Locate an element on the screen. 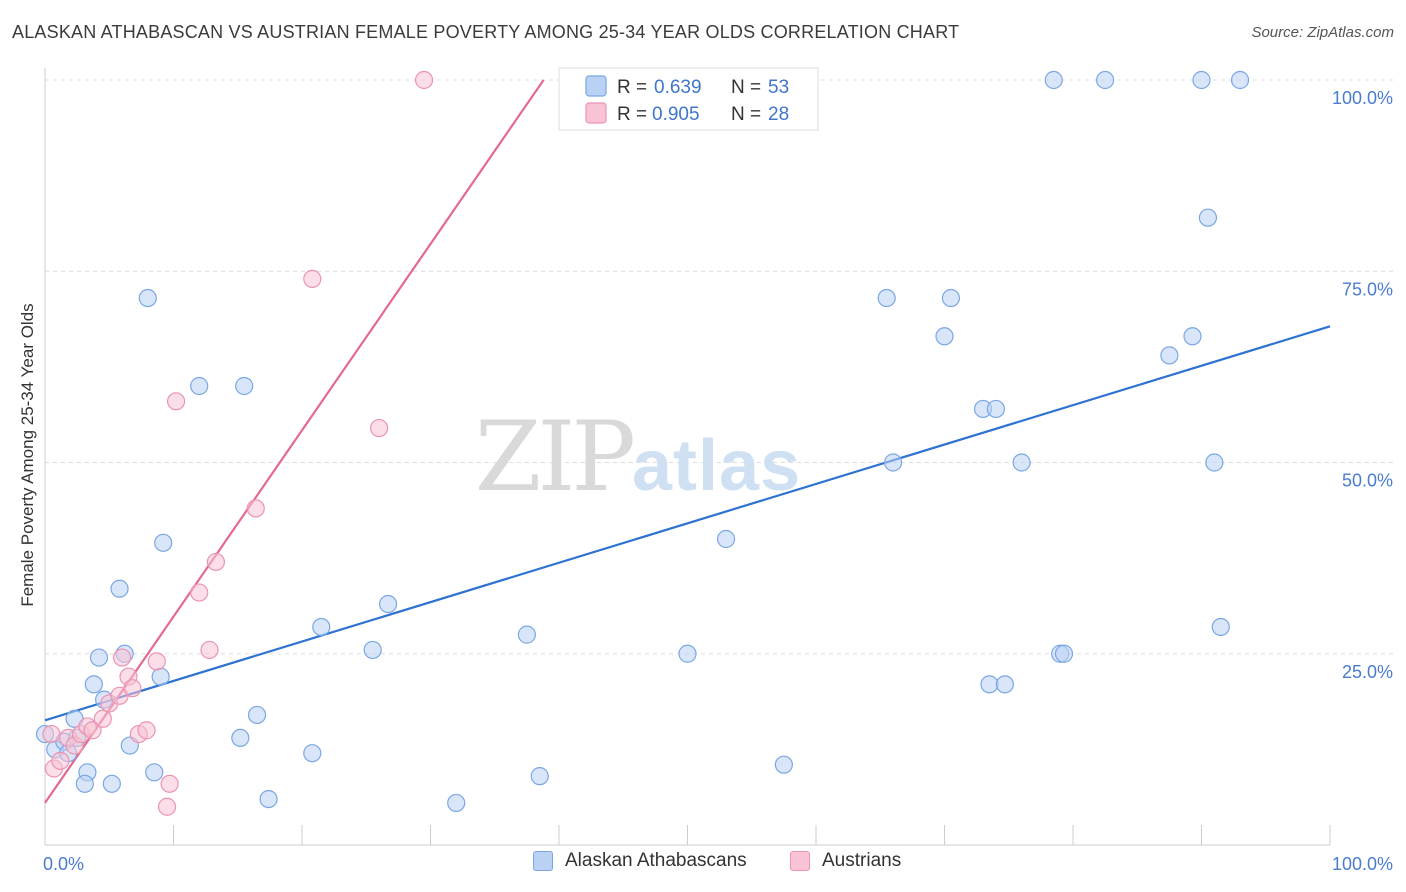  watermark-zip: ZIP is located at coordinates (554, 457).